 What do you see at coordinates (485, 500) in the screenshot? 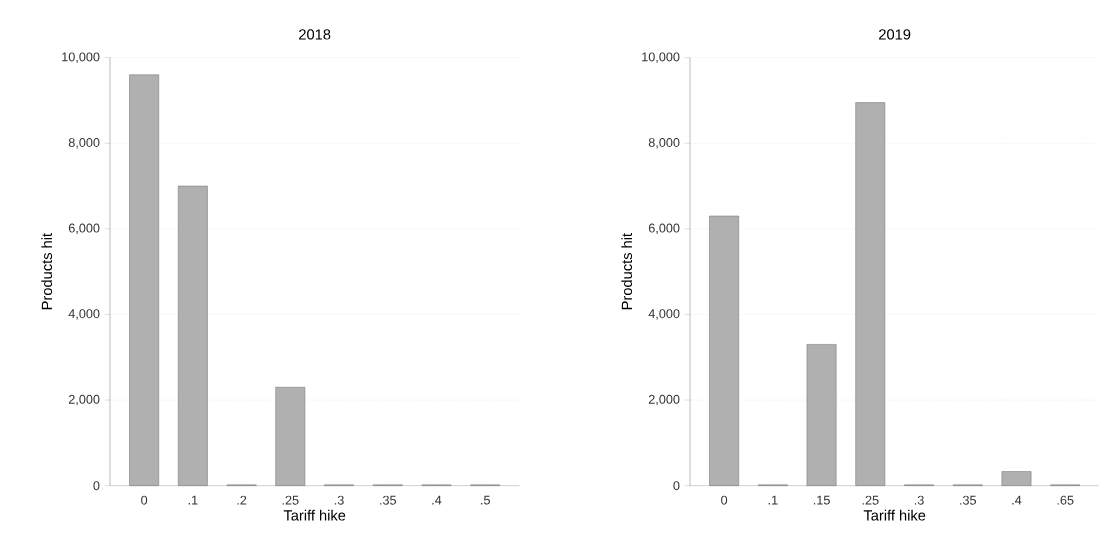
I see `x-tick-label: .5` at bounding box center [485, 500].